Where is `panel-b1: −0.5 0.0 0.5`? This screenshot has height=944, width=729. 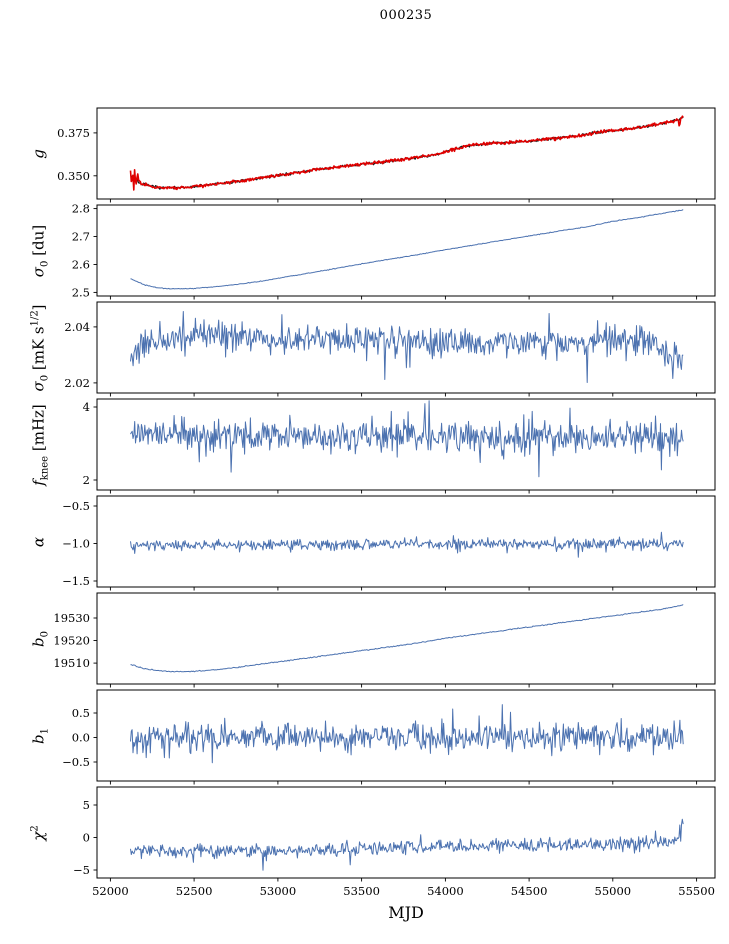 panel-b1: −0.5 0.0 0.5 is located at coordinates (389, 737).